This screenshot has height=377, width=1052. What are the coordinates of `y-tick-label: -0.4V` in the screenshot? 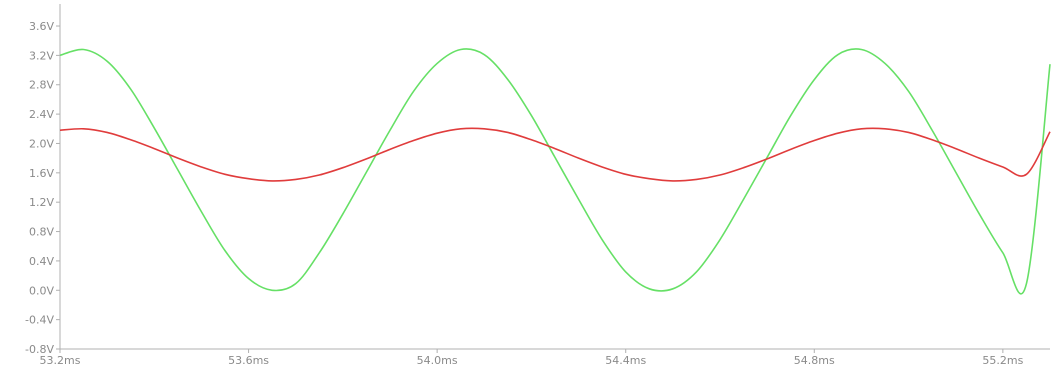 It's located at (39, 320).